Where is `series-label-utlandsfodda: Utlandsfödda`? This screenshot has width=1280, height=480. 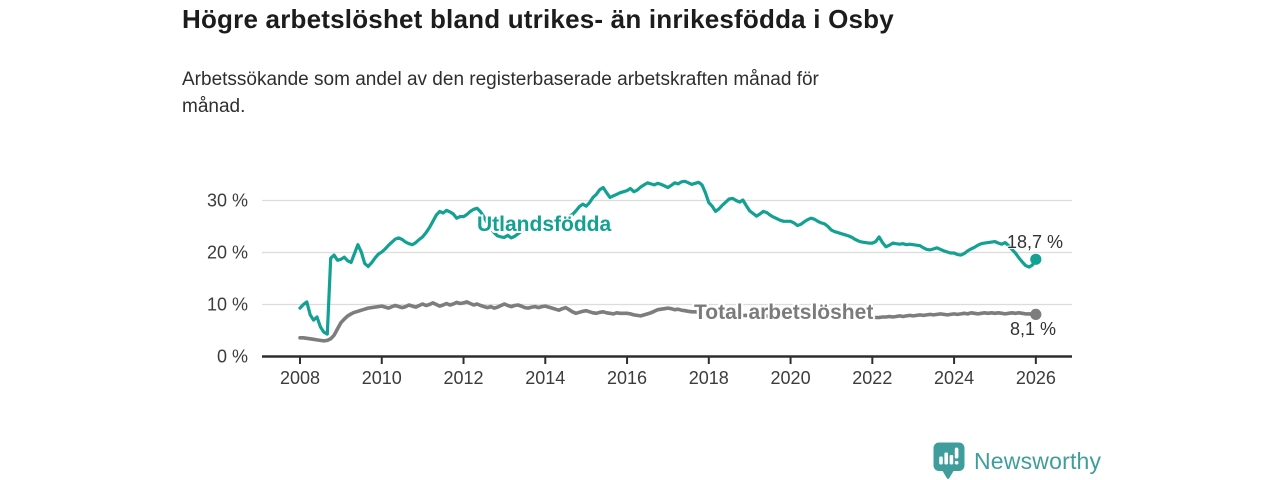 series-label-utlandsfodda: Utlandsfödda is located at coordinates (544, 224).